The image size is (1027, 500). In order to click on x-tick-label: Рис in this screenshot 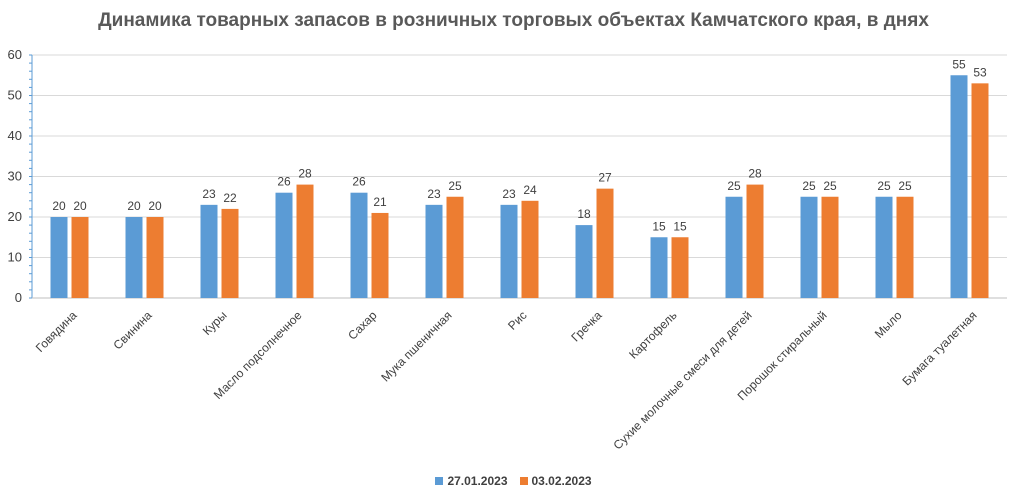, I will do `click(517, 320)`.